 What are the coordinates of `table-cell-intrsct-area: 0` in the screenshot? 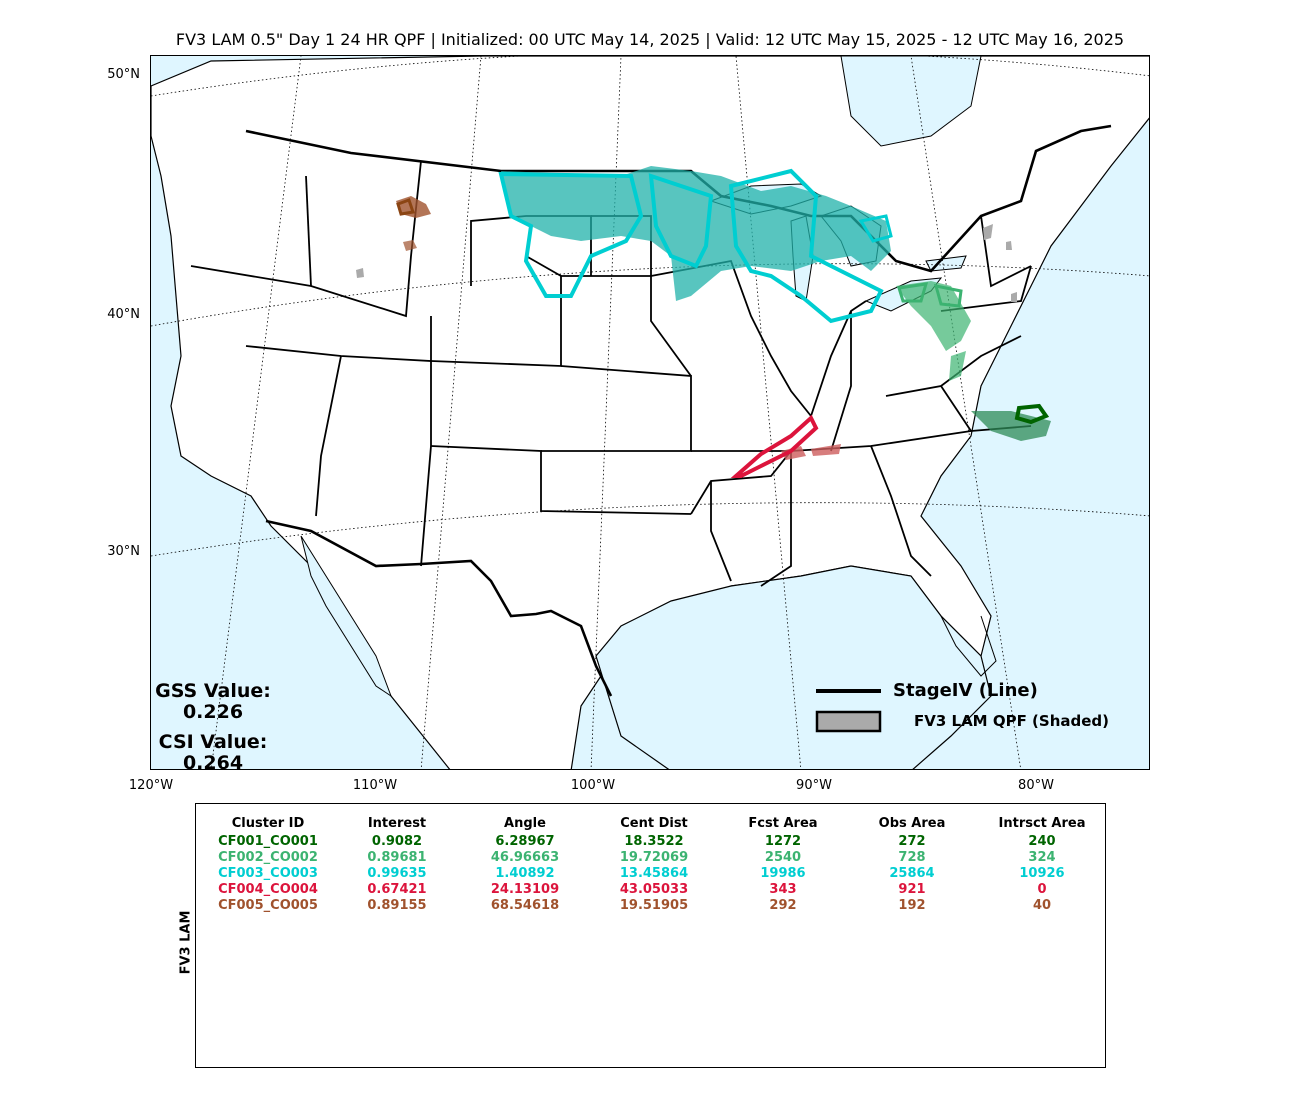 It's located at (1042, 889).